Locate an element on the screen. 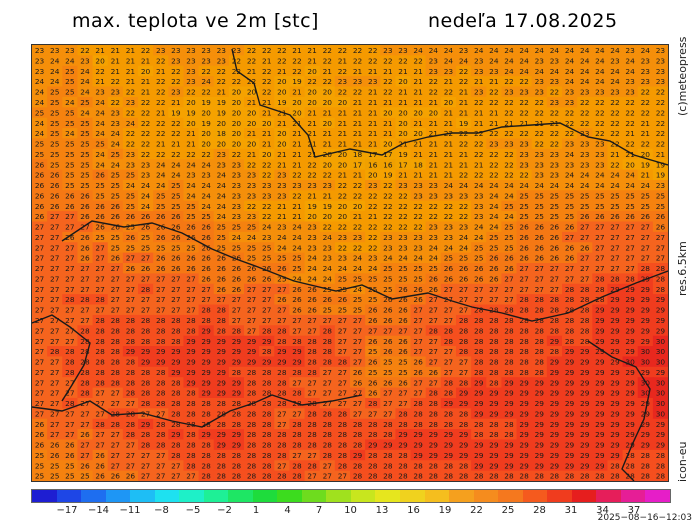 The image size is (700, 525). color-scale-tick-label: 37 is located at coordinates (634, 510).